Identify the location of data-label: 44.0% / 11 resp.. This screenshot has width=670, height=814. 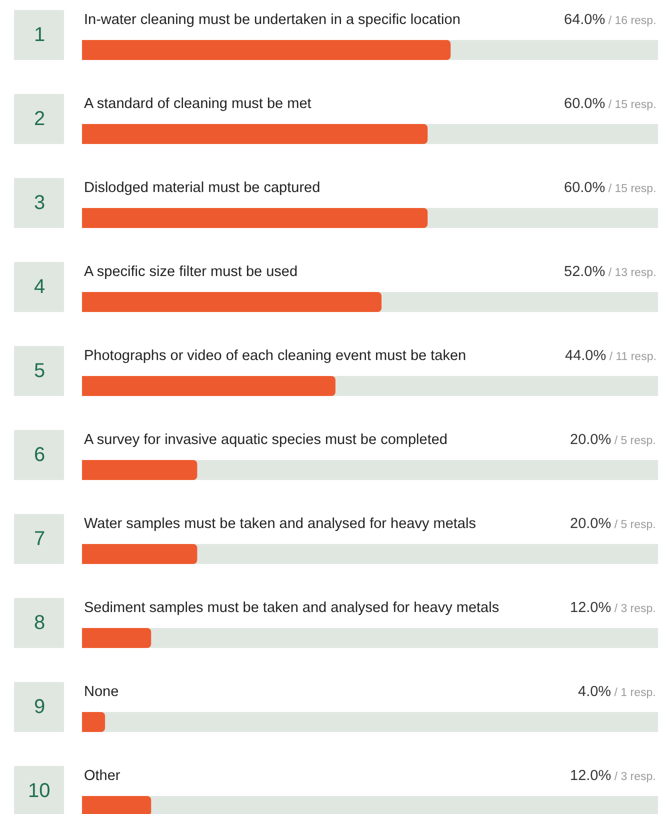
(610, 356).